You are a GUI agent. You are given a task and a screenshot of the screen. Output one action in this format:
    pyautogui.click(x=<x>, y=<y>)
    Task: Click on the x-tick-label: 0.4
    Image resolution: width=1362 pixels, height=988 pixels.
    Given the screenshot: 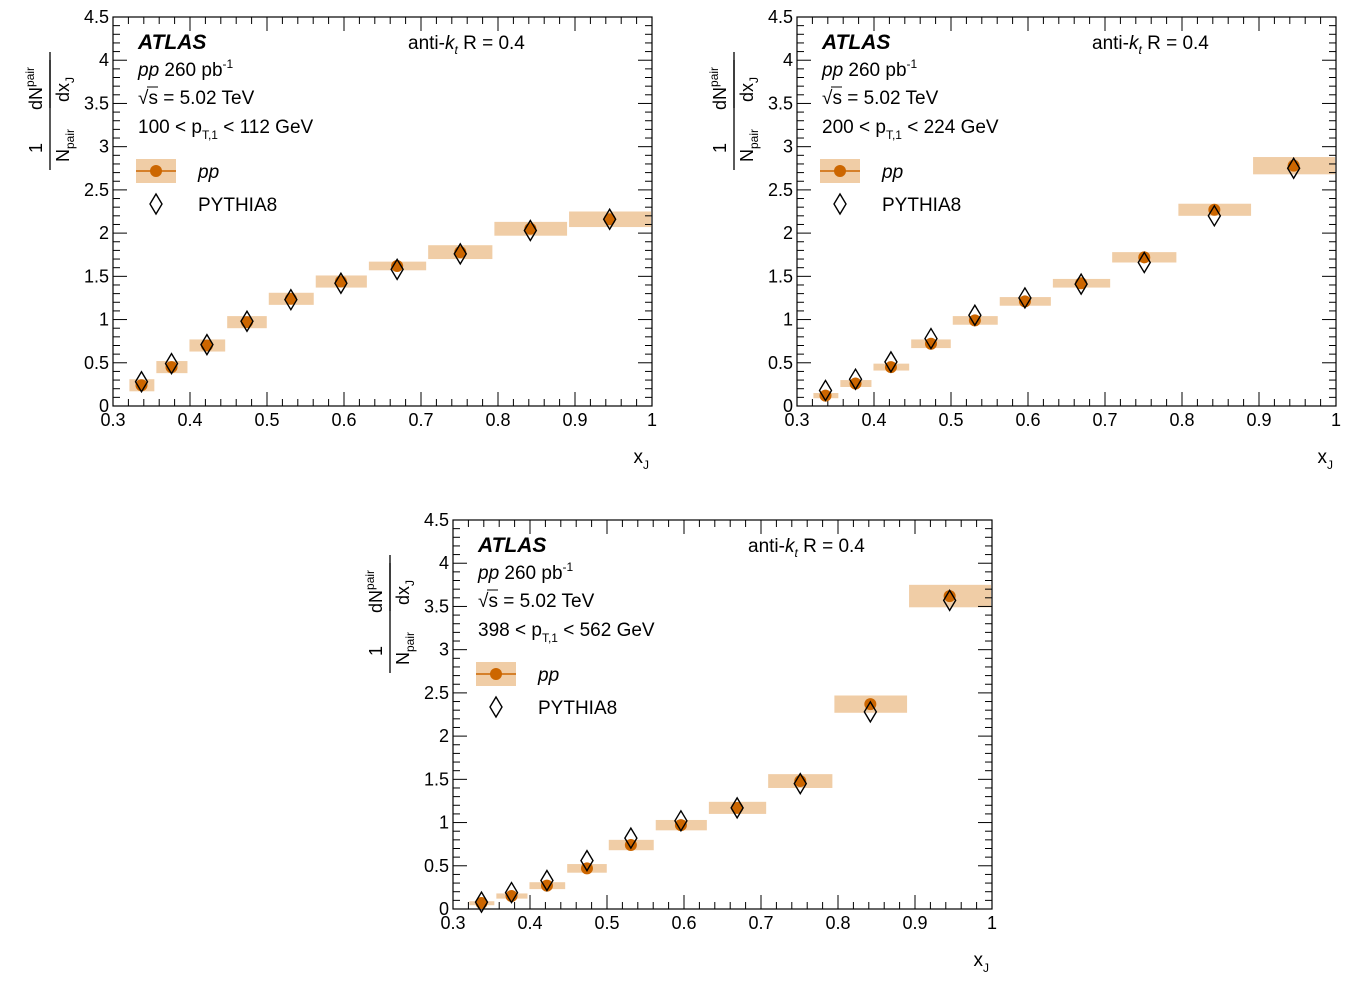 What is the action you would take?
    pyautogui.click(x=529, y=923)
    